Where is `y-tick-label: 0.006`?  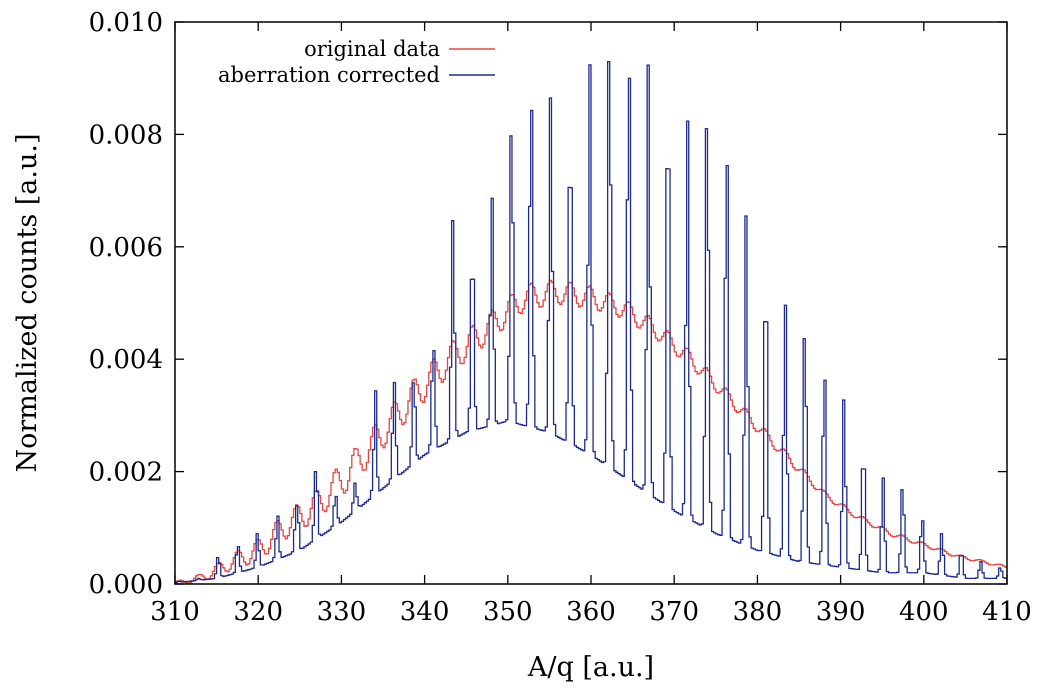 y-tick-label: 0.006 is located at coordinates (126, 248).